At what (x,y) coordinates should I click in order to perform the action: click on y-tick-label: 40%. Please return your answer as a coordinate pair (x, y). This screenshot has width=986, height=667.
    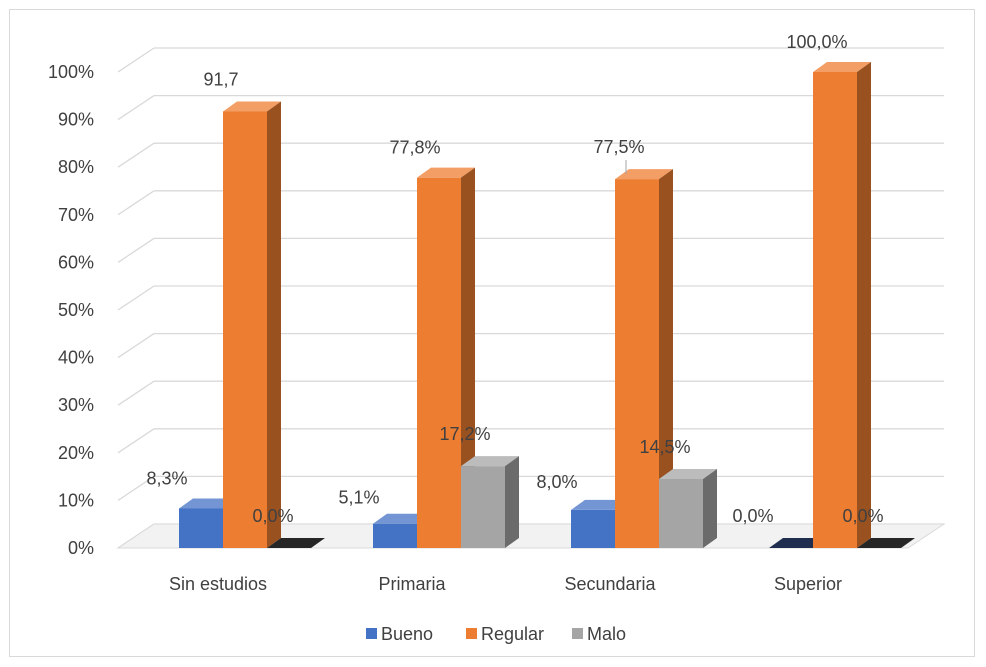
    Looking at the image, I should click on (76, 358).